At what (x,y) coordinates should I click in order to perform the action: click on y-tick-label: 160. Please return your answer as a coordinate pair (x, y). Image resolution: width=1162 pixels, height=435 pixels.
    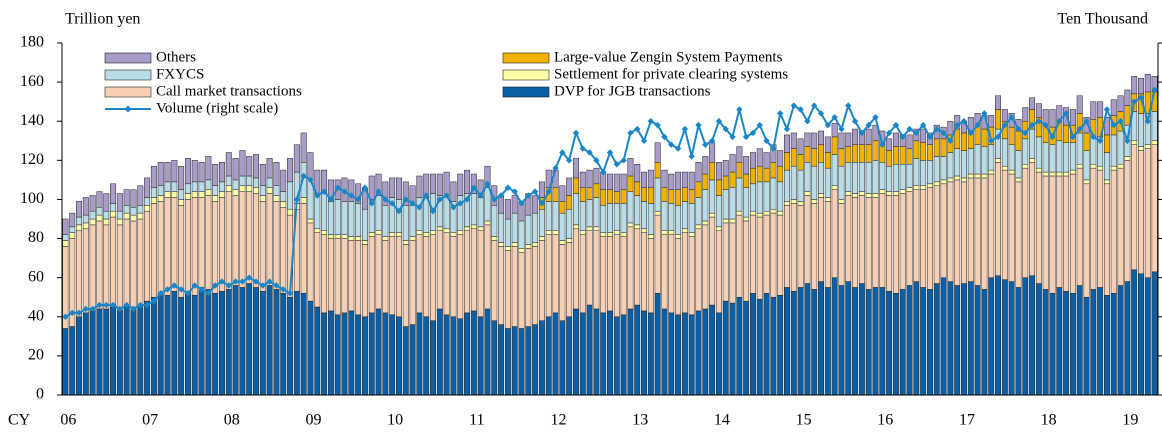
    Looking at the image, I should click on (32, 81).